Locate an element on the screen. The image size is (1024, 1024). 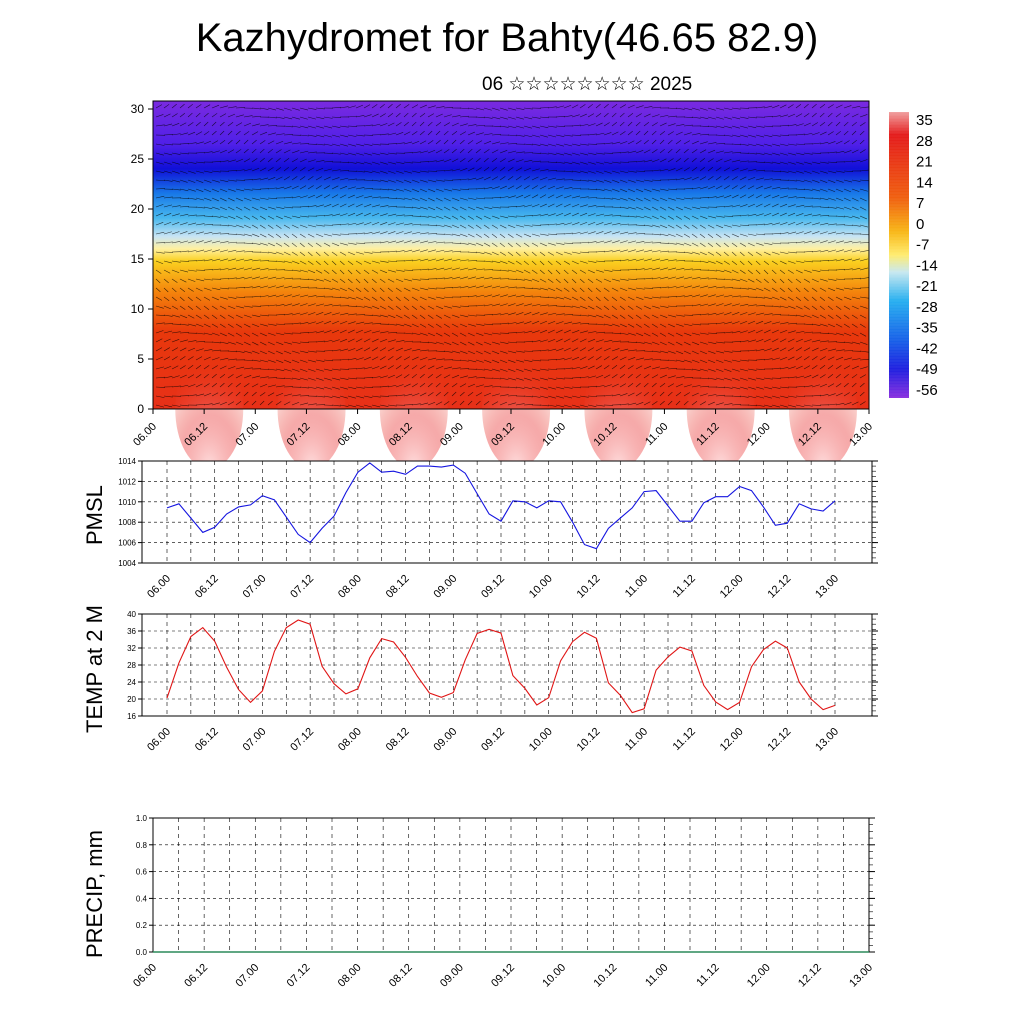
x-tick-label: 12.00 is located at coordinates (732, 740).